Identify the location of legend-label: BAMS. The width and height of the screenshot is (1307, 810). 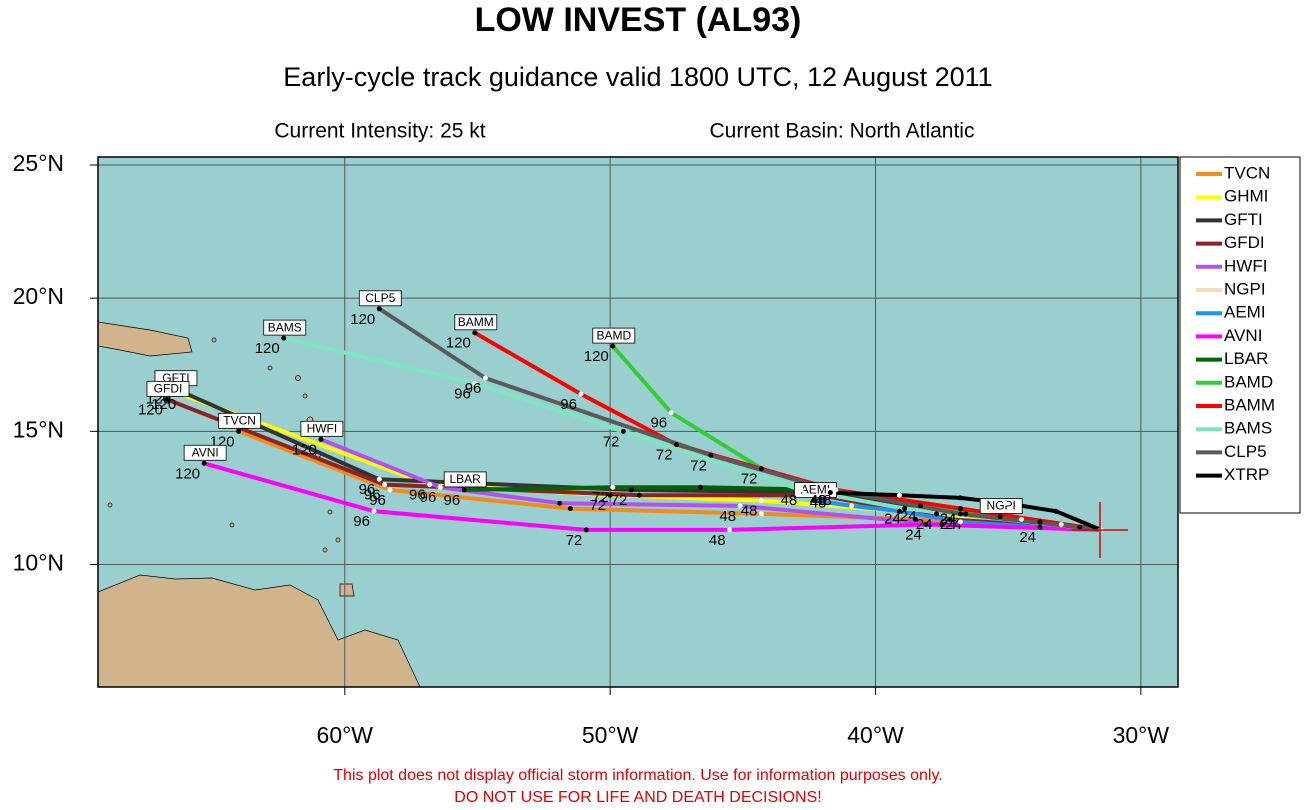
(1248, 428).